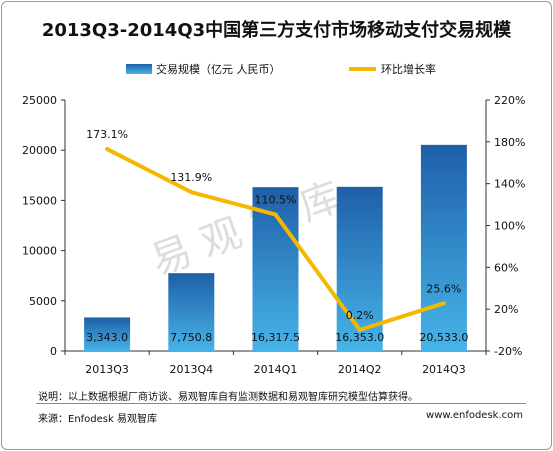 The width and height of the screenshot is (553, 451). I want to click on y-left-tick-label: 20000, so click(39, 150).